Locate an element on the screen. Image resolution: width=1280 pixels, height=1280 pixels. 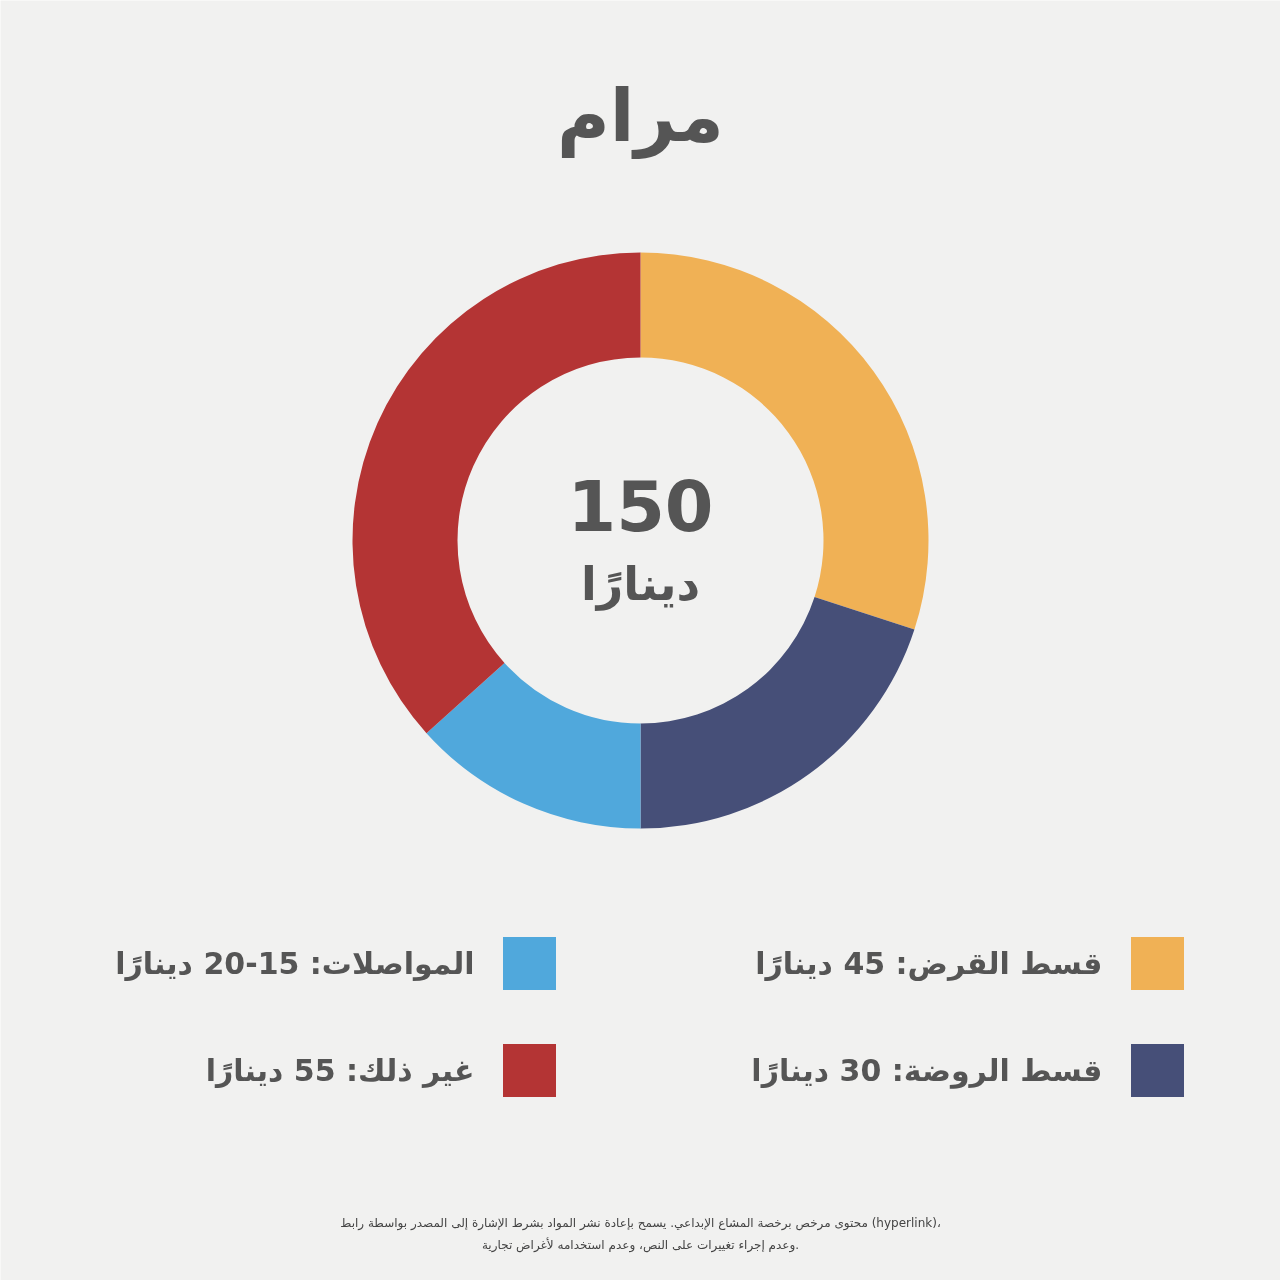
text: دينارًا is located at coordinates (640, 583).